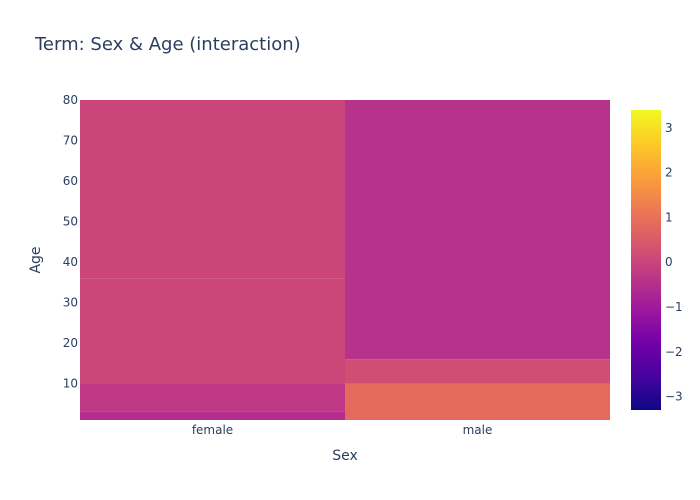  Describe the element at coordinates (669, 128) in the screenshot. I see `colorbar-tick-label: 3` at that location.